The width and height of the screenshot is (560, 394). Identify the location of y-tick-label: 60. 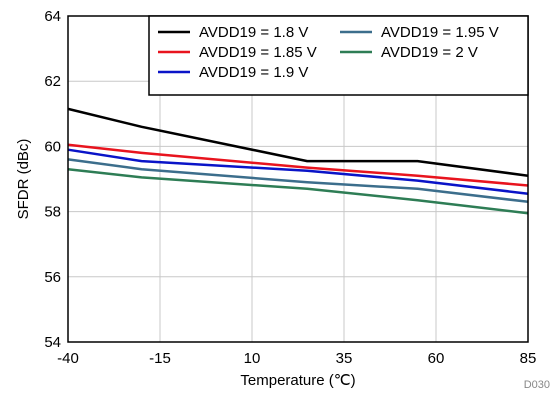
(52, 146).